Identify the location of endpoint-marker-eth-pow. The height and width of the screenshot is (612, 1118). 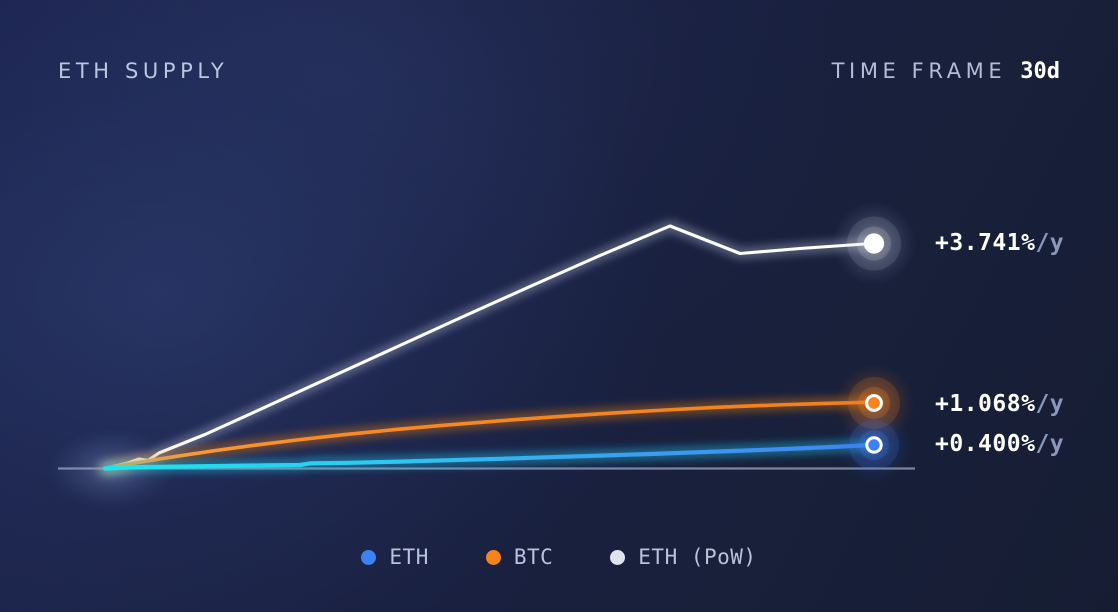
(874, 243).